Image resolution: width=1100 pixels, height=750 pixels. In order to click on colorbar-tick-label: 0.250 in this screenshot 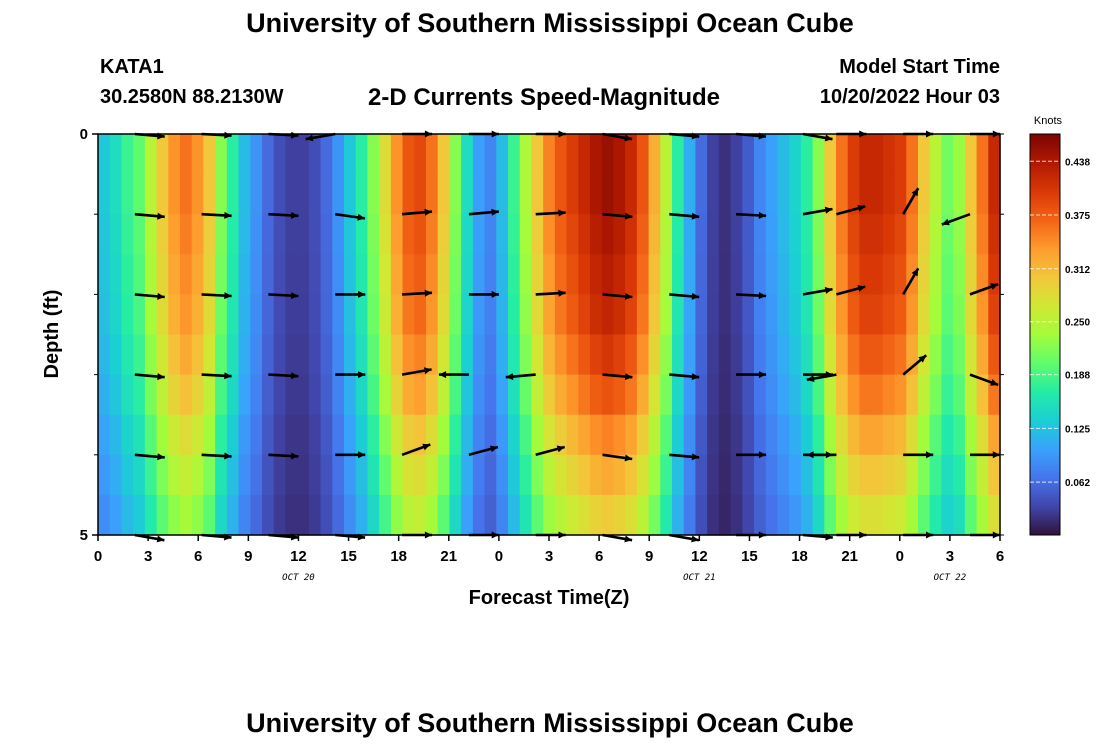, I will do `click(1077, 323)`.